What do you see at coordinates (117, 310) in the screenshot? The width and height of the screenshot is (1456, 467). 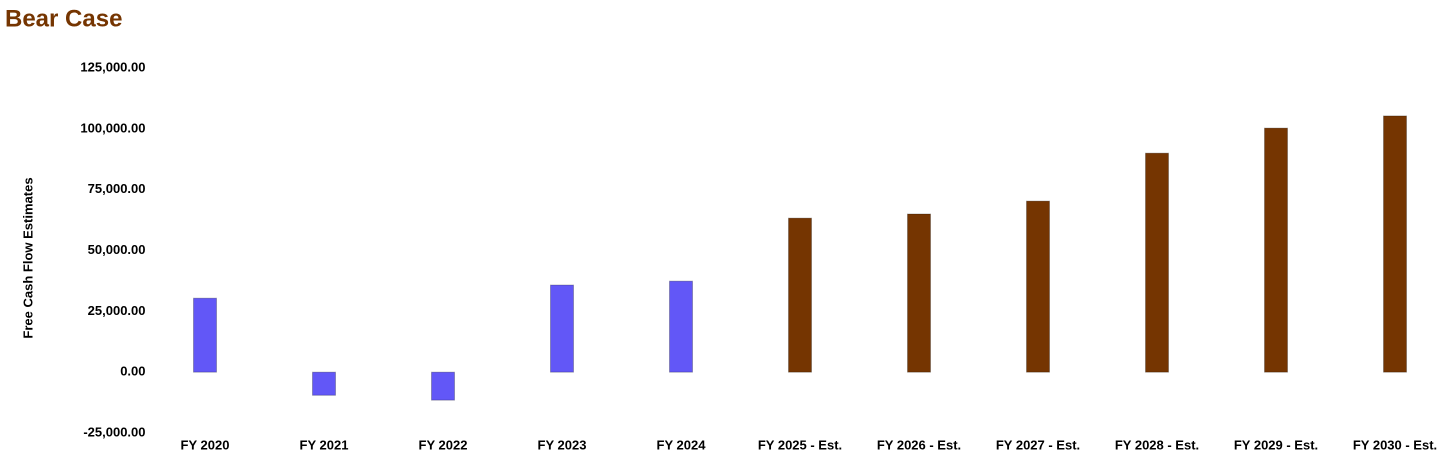 I see `y-tick-label: 25,000.00` at bounding box center [117, 310].